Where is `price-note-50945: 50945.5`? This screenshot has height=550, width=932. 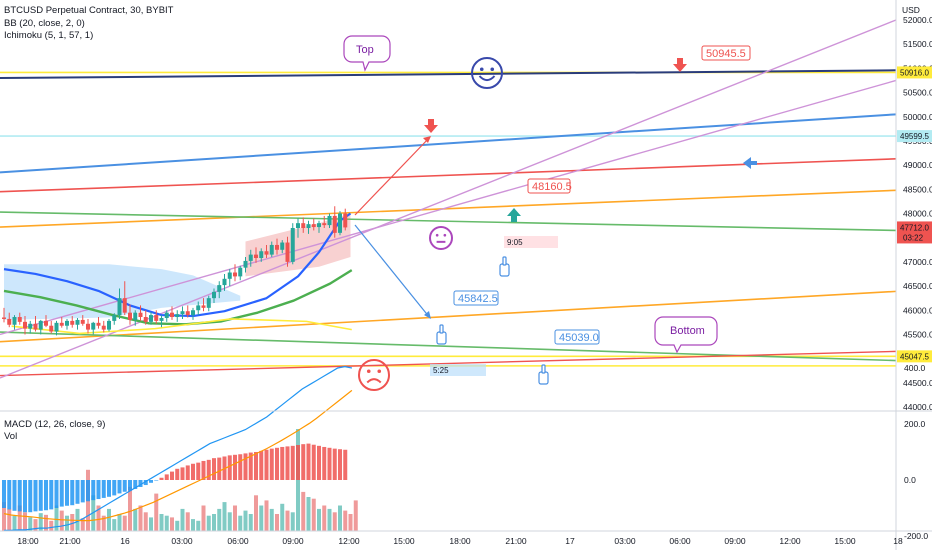 price-note-50945: 50945.5 is located at coordinates (726, 54).